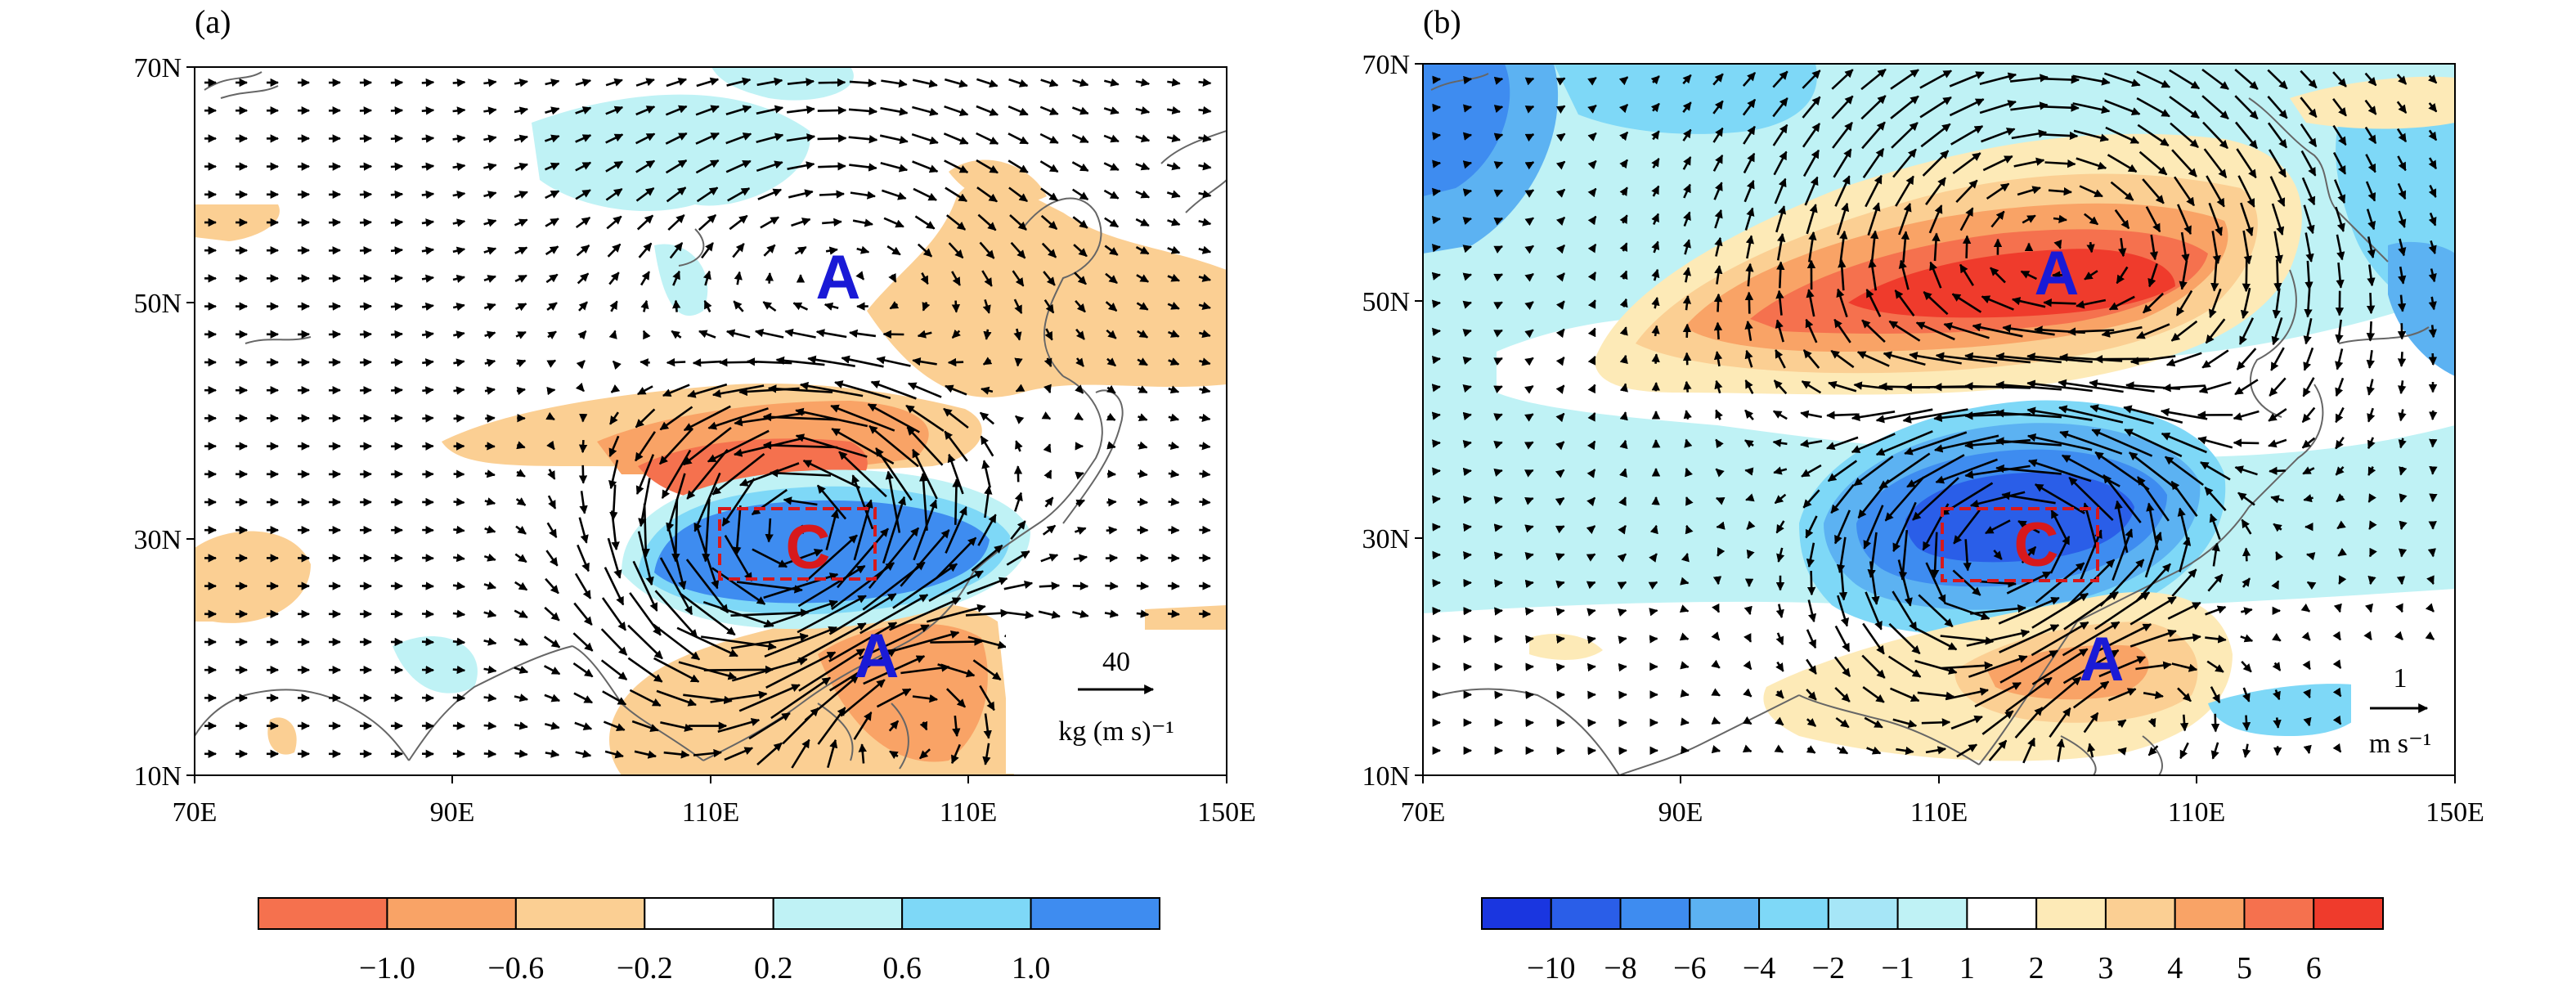  I want to click on panel-a-colorbar-label: 1.0, so click(1032, 968).